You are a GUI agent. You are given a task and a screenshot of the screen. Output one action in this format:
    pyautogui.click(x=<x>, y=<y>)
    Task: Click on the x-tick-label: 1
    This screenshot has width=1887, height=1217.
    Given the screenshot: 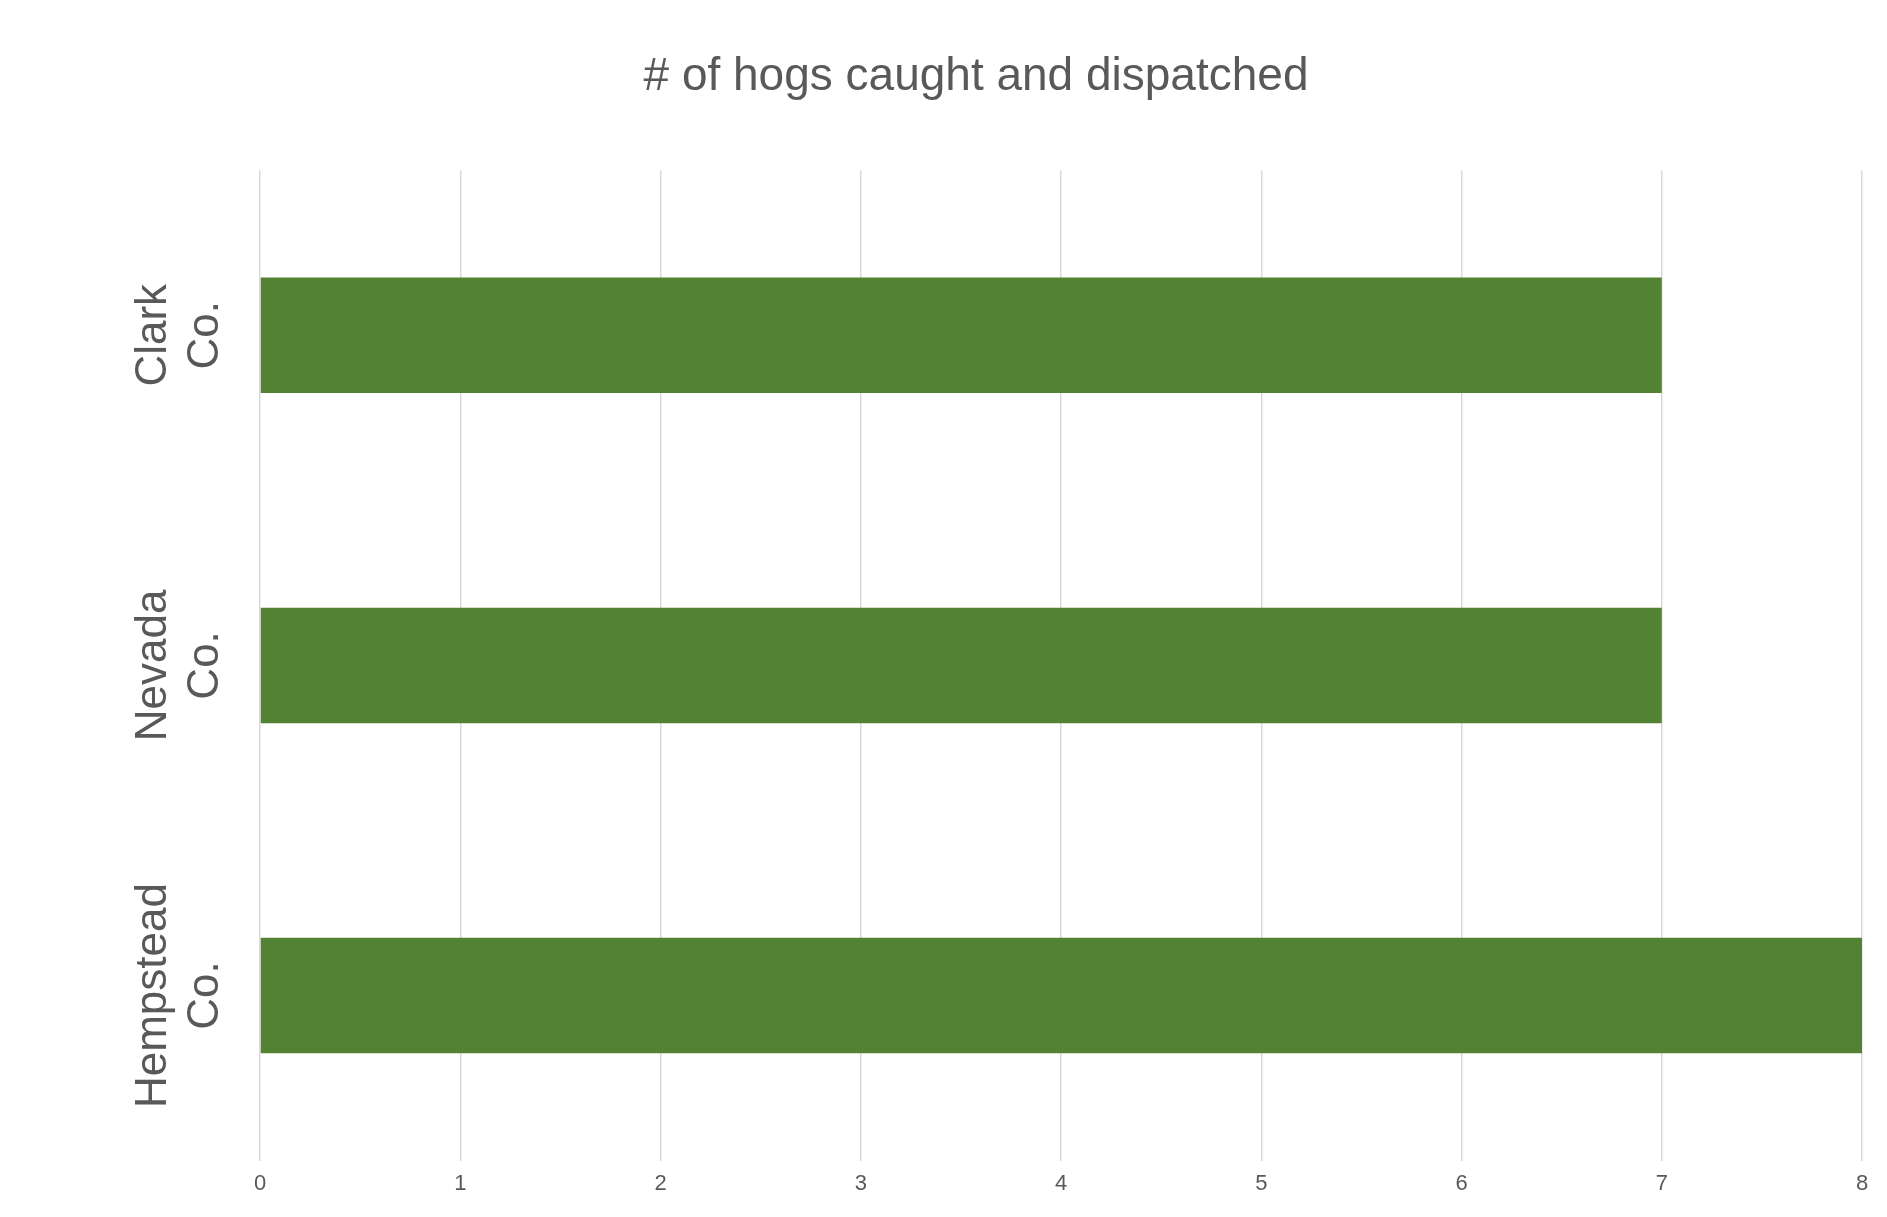 What is the action you would take?
    pyautogui.click(x=460, y=1182)
    